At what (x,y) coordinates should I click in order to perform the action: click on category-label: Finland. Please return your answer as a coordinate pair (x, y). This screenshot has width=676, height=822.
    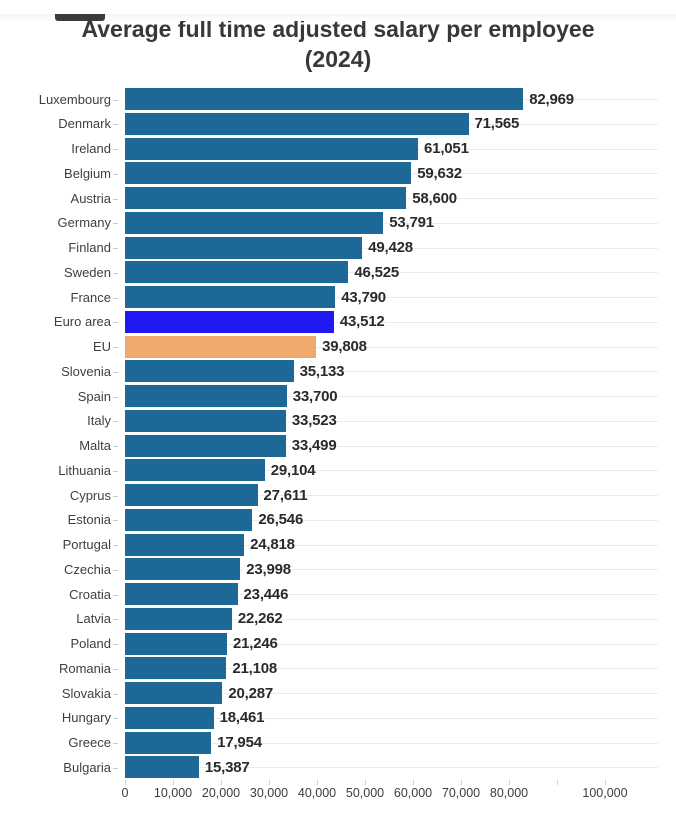
    Looking at the image, I should click on (62, 247).